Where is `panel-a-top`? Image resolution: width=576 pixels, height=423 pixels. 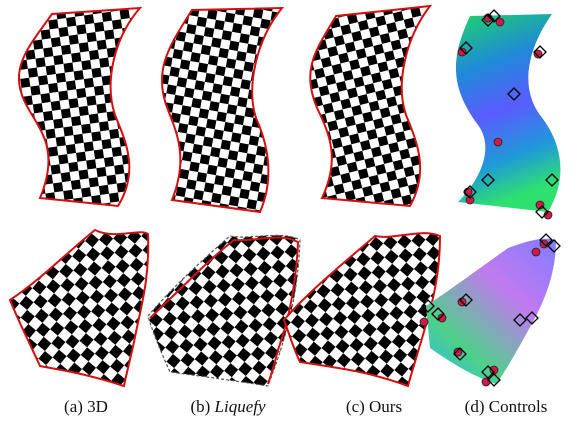 panel-a-top is located at coordinates (80, 107).